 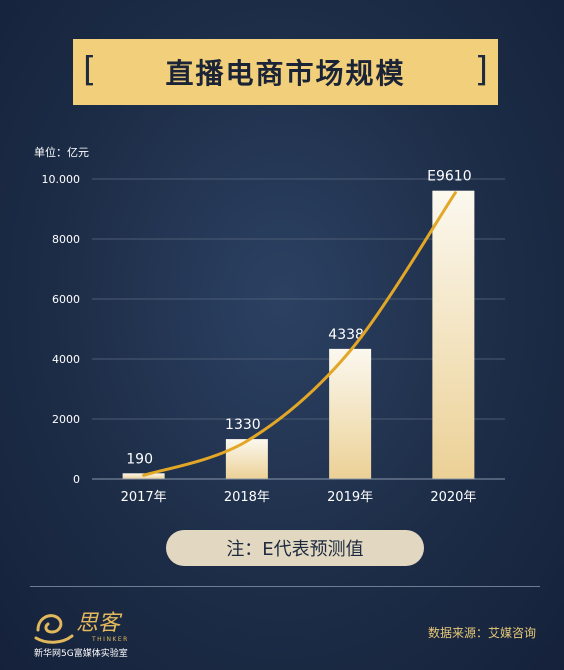 What do you see at coordinates (481, 633) in the screenshot?
I see `data-source: 数据来源：艾媒咨询` at bounding box center [481, 633].